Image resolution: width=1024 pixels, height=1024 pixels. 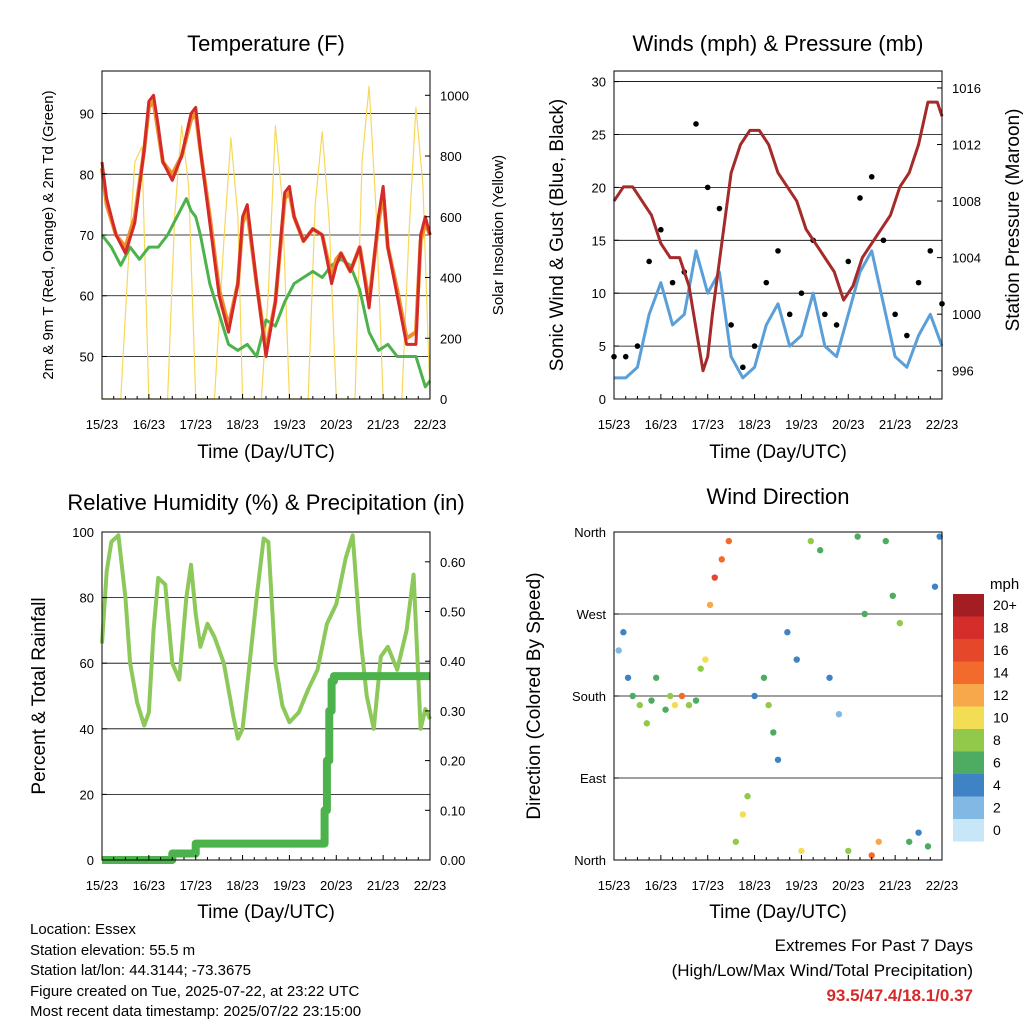 What do you see at coordinates (899, 995) in the screenshot?
I see `extremes-values: 93.5/47.4/18.1/0.37` at bounding box center [899, 995].